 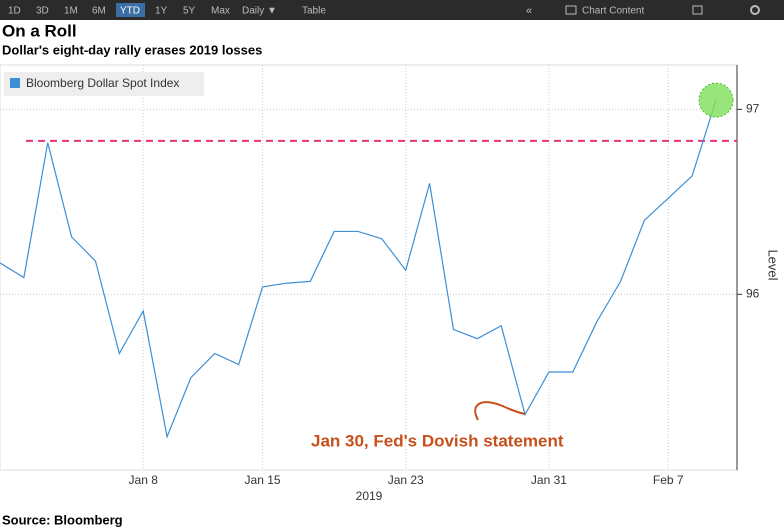 I want to click on settings-icon, so click(x=755, y=10).